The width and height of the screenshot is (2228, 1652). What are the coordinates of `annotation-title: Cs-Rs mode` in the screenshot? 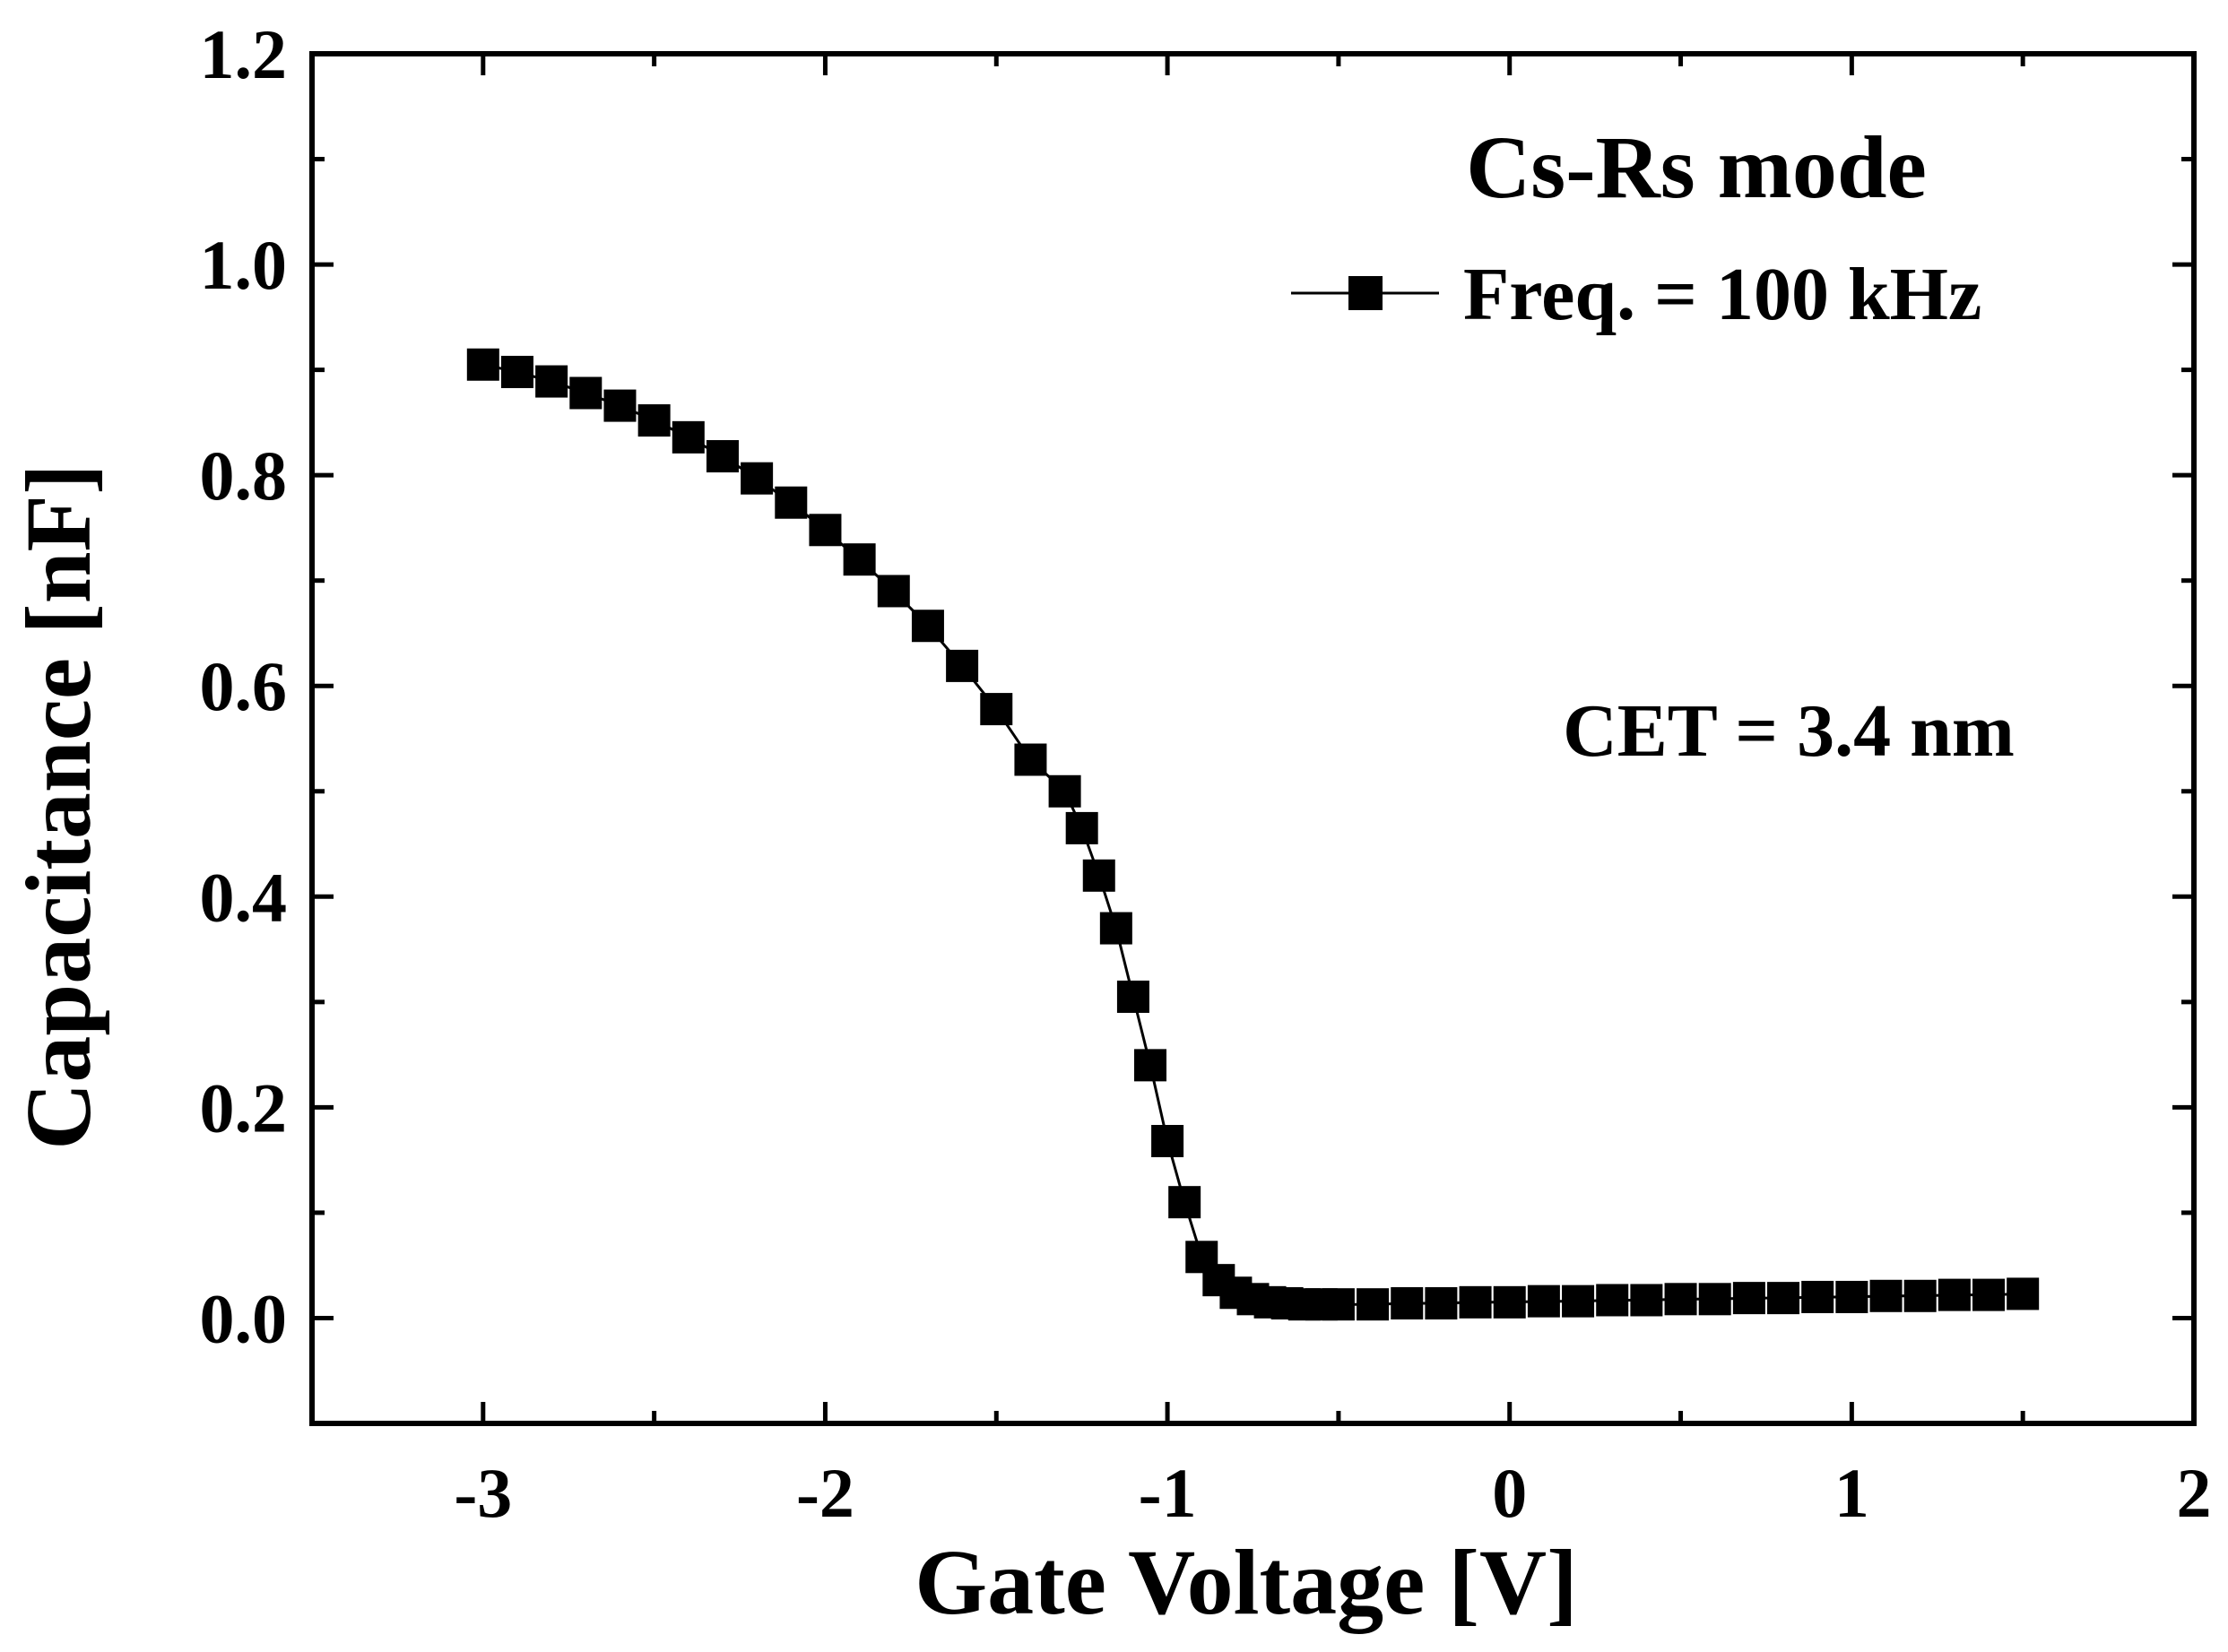 It's located at (1696, 167).